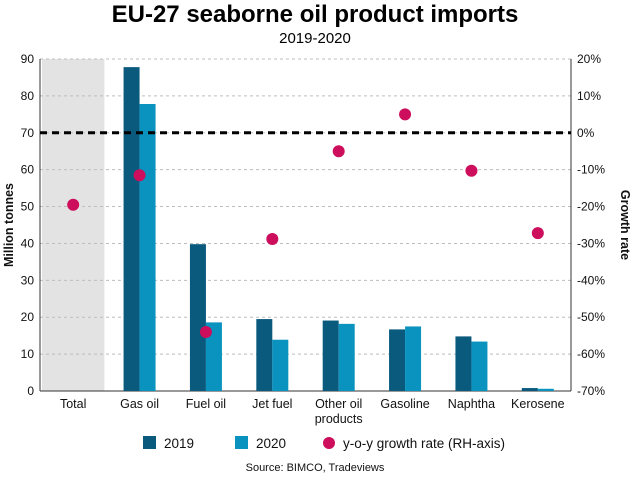 The height and width of the screenshot is (478, 630). What do you see at coordinates (28, 243) in the screenshot?
I see `y-tick-label: 40` at bounding box center [28, 243].